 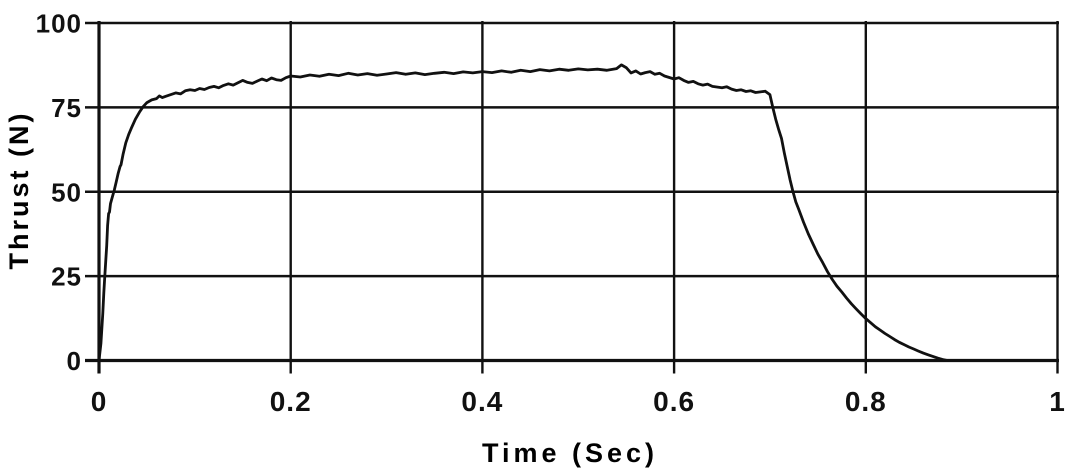 I want to click on x-tick-label: 0.6, so click(x=674, y=401).